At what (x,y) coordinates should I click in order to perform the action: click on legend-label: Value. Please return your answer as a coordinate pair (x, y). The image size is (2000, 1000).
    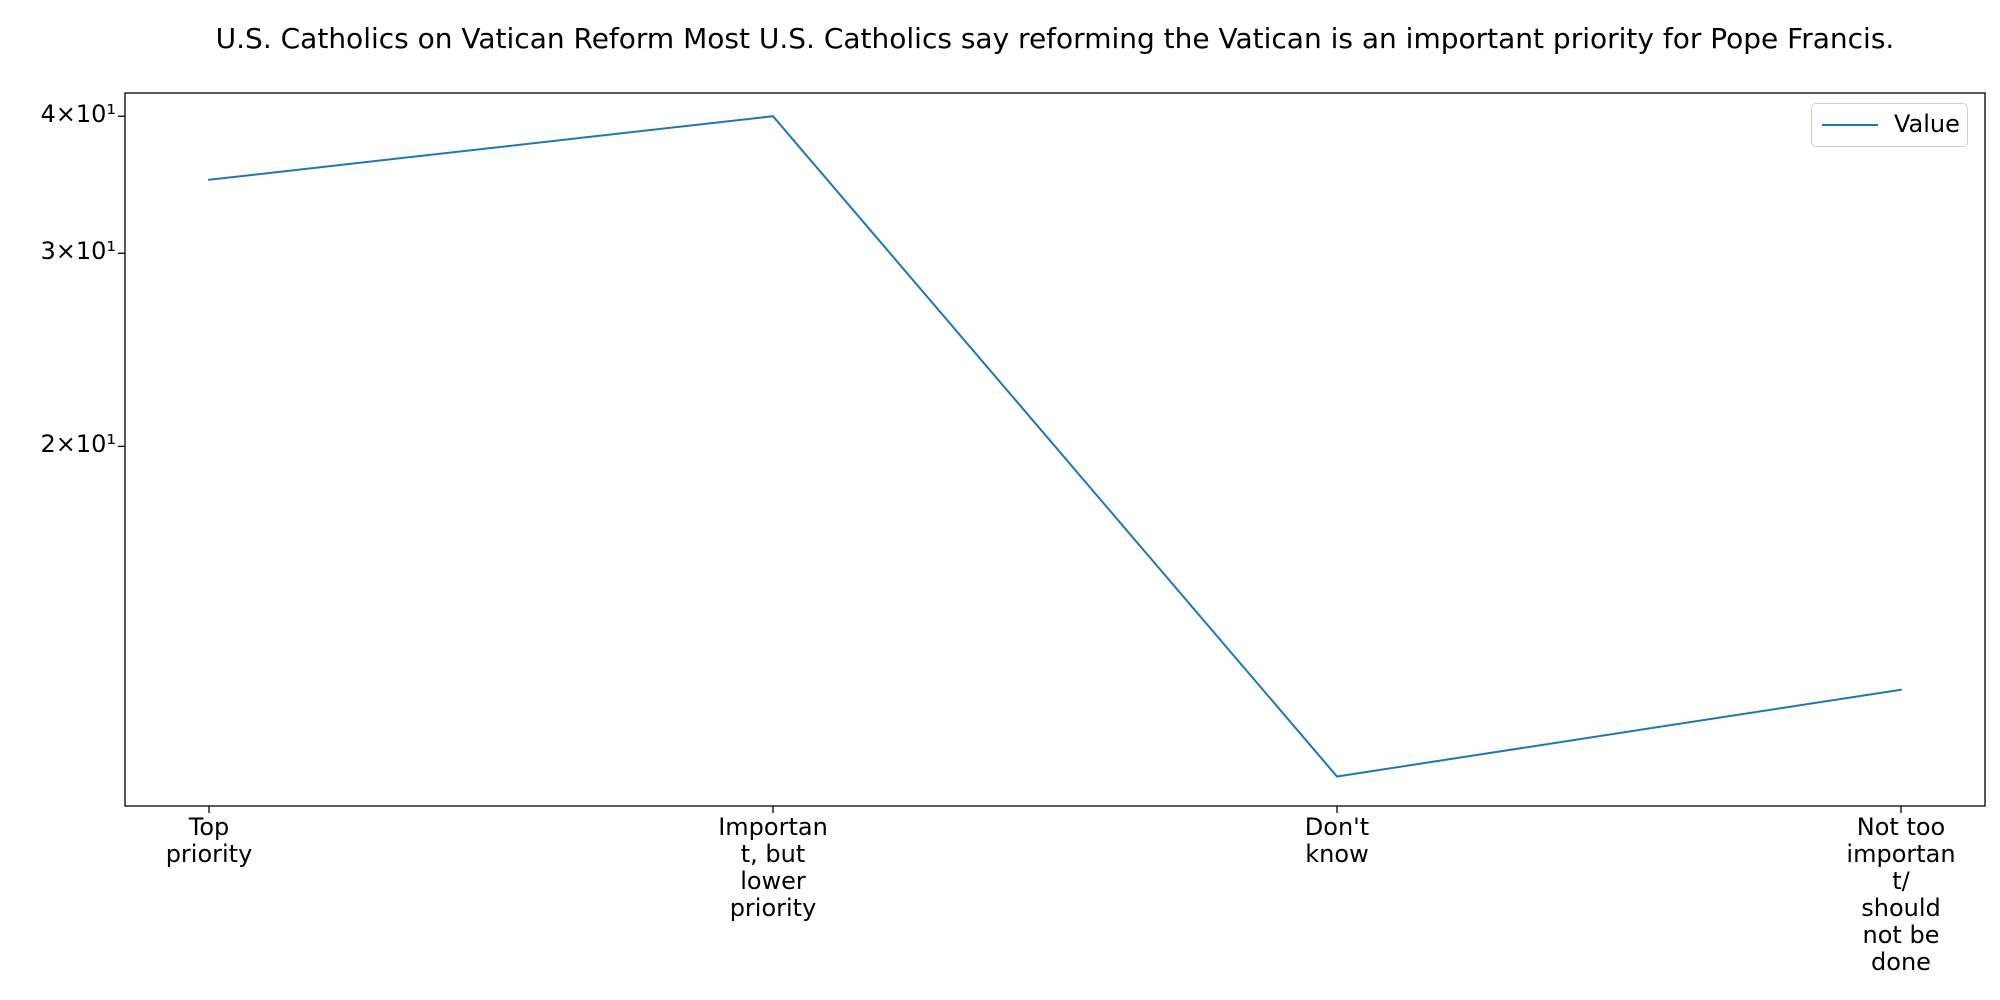
    Looking at the image, I should click on (1927, 124).